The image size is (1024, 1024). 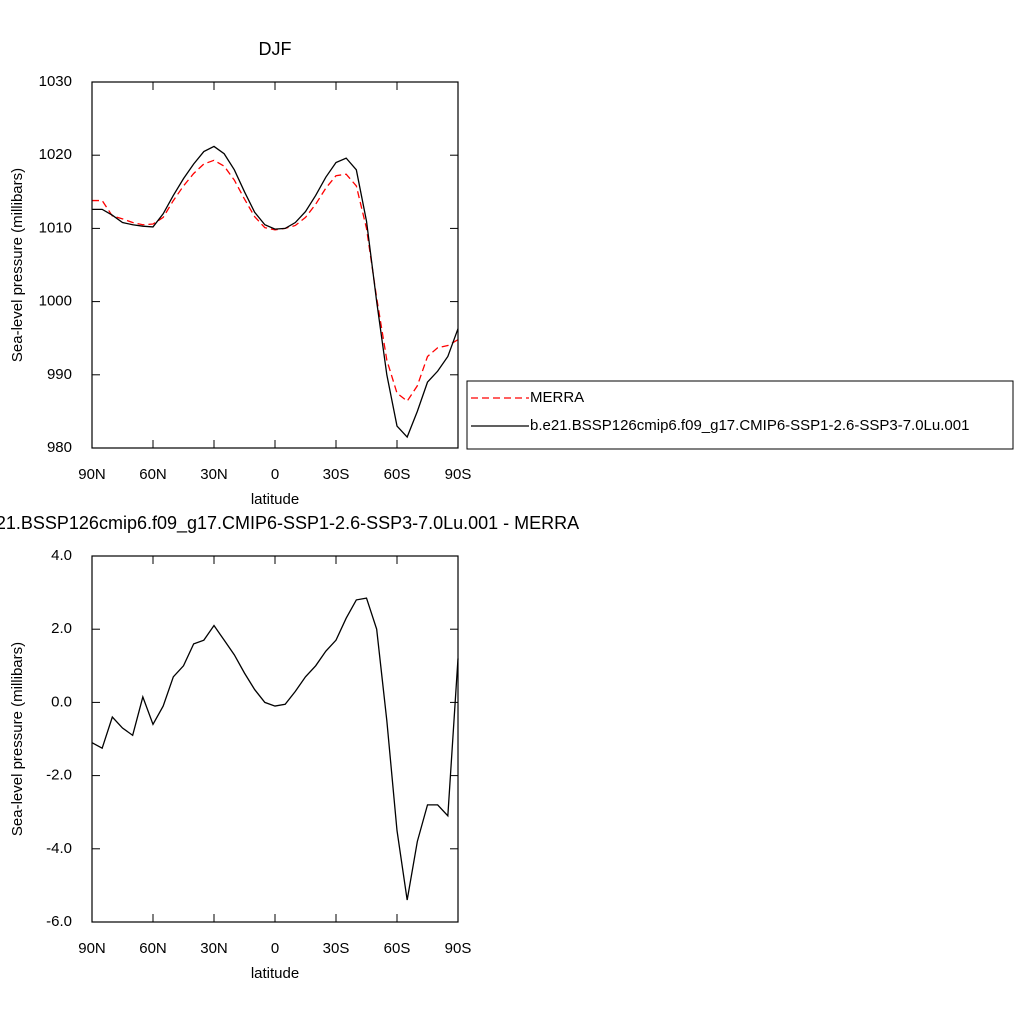 What do you see at coordinates (557, 397) in the screenshot?
I see `legend-label: MERRA` at bounding box center [557, 397].